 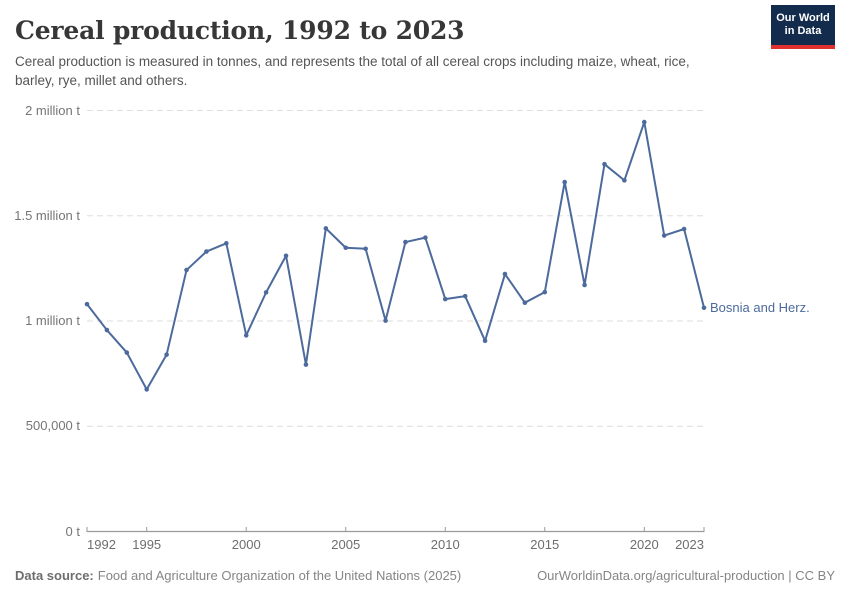 I want to click on x-tick-label: 2023, so click(x=689, y=544).